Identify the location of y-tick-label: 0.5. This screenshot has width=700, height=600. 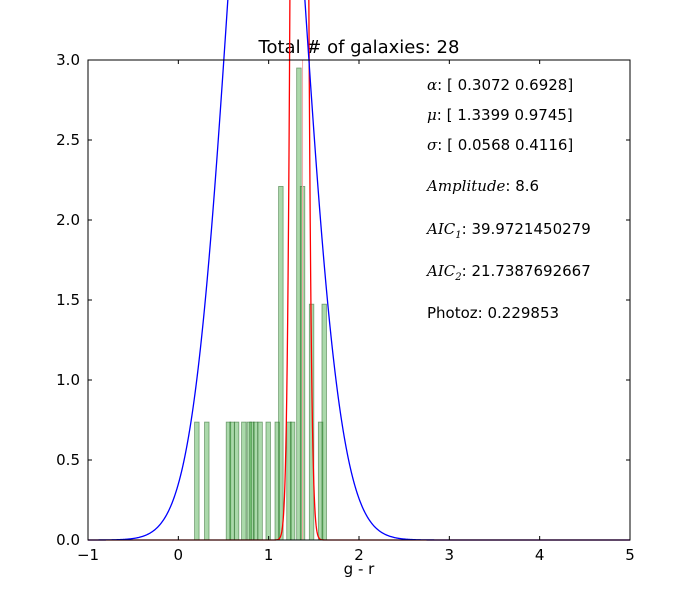
(68, 460).